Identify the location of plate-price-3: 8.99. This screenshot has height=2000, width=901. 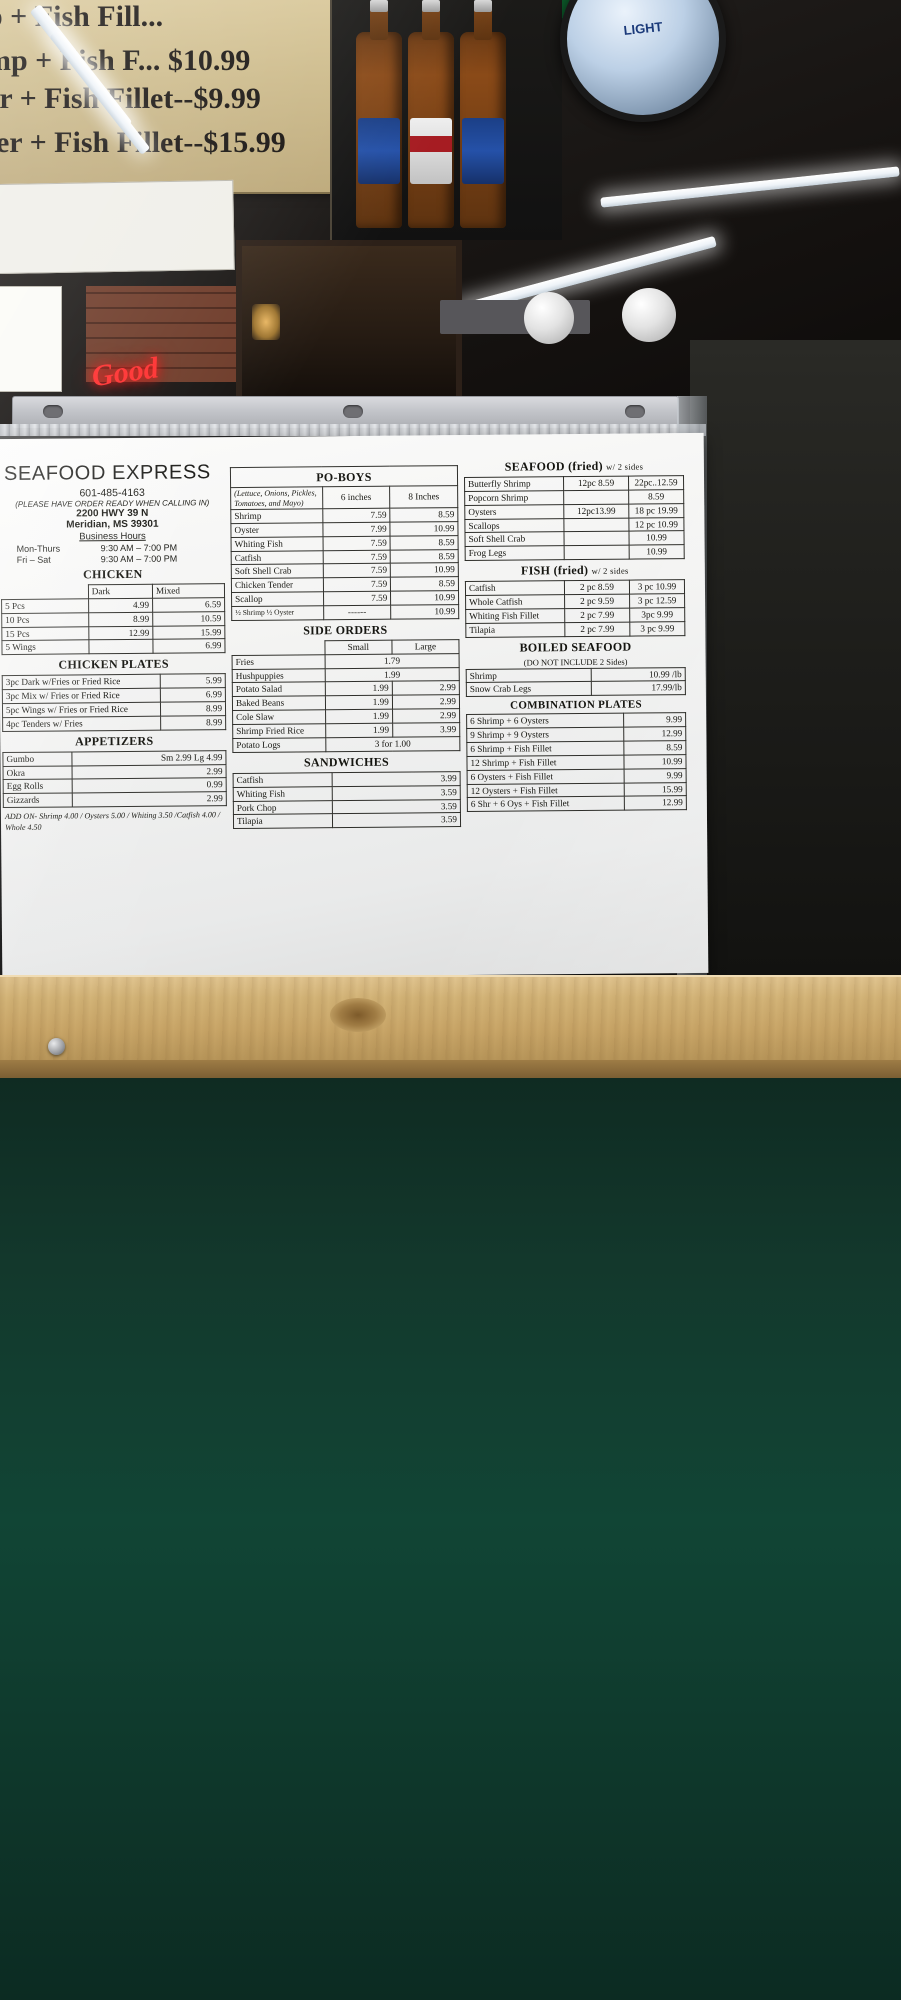
(193, 722).